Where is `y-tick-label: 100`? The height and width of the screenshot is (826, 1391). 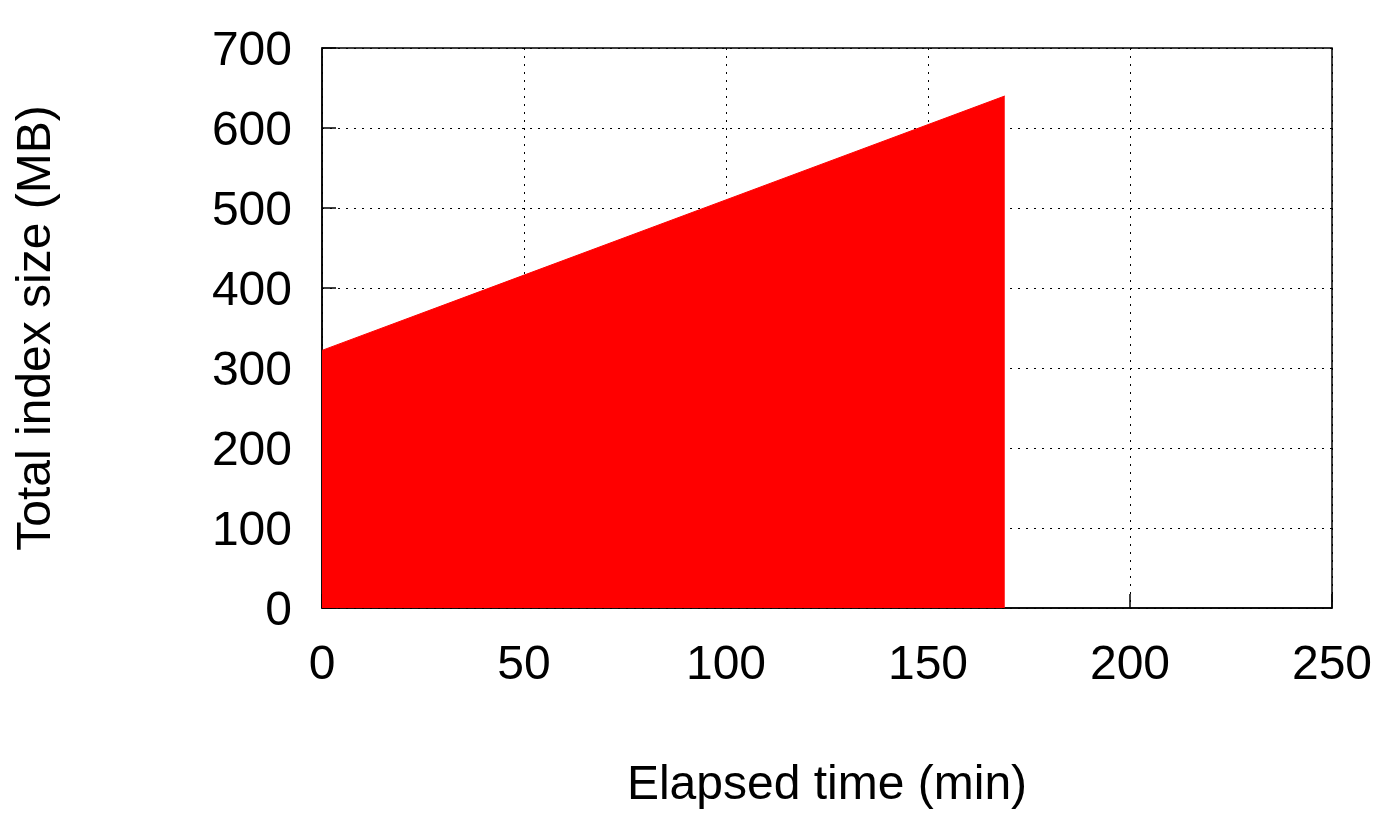
y-tick-label: 100 is located at coordinates (251, 528).